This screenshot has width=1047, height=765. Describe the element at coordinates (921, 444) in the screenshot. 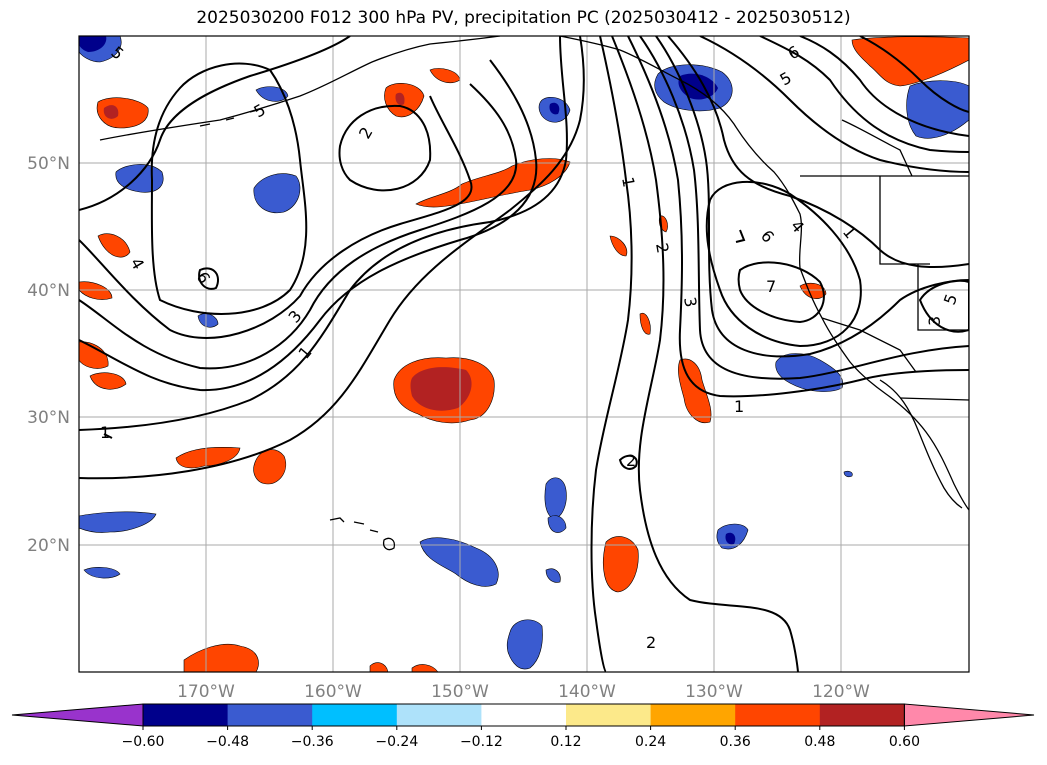

I see `baja-coast` at that location.